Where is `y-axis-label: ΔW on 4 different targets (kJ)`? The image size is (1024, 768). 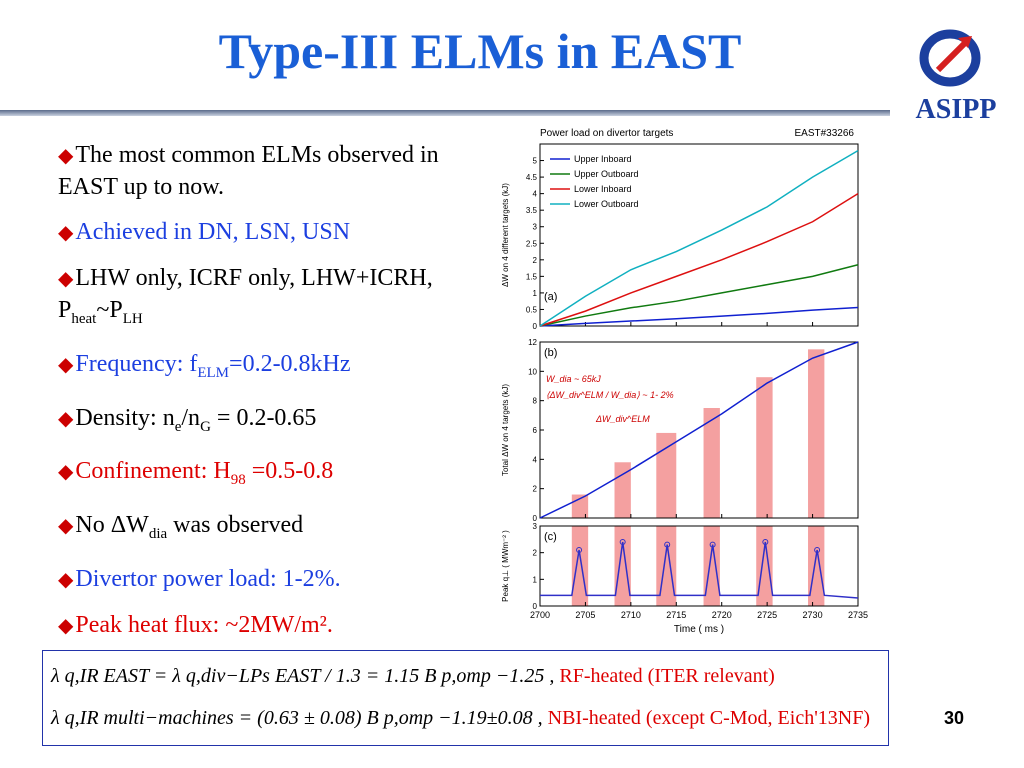
y-axis-label: ΔW on 4 different targets (kJ) is located at coordinates (505, 235).